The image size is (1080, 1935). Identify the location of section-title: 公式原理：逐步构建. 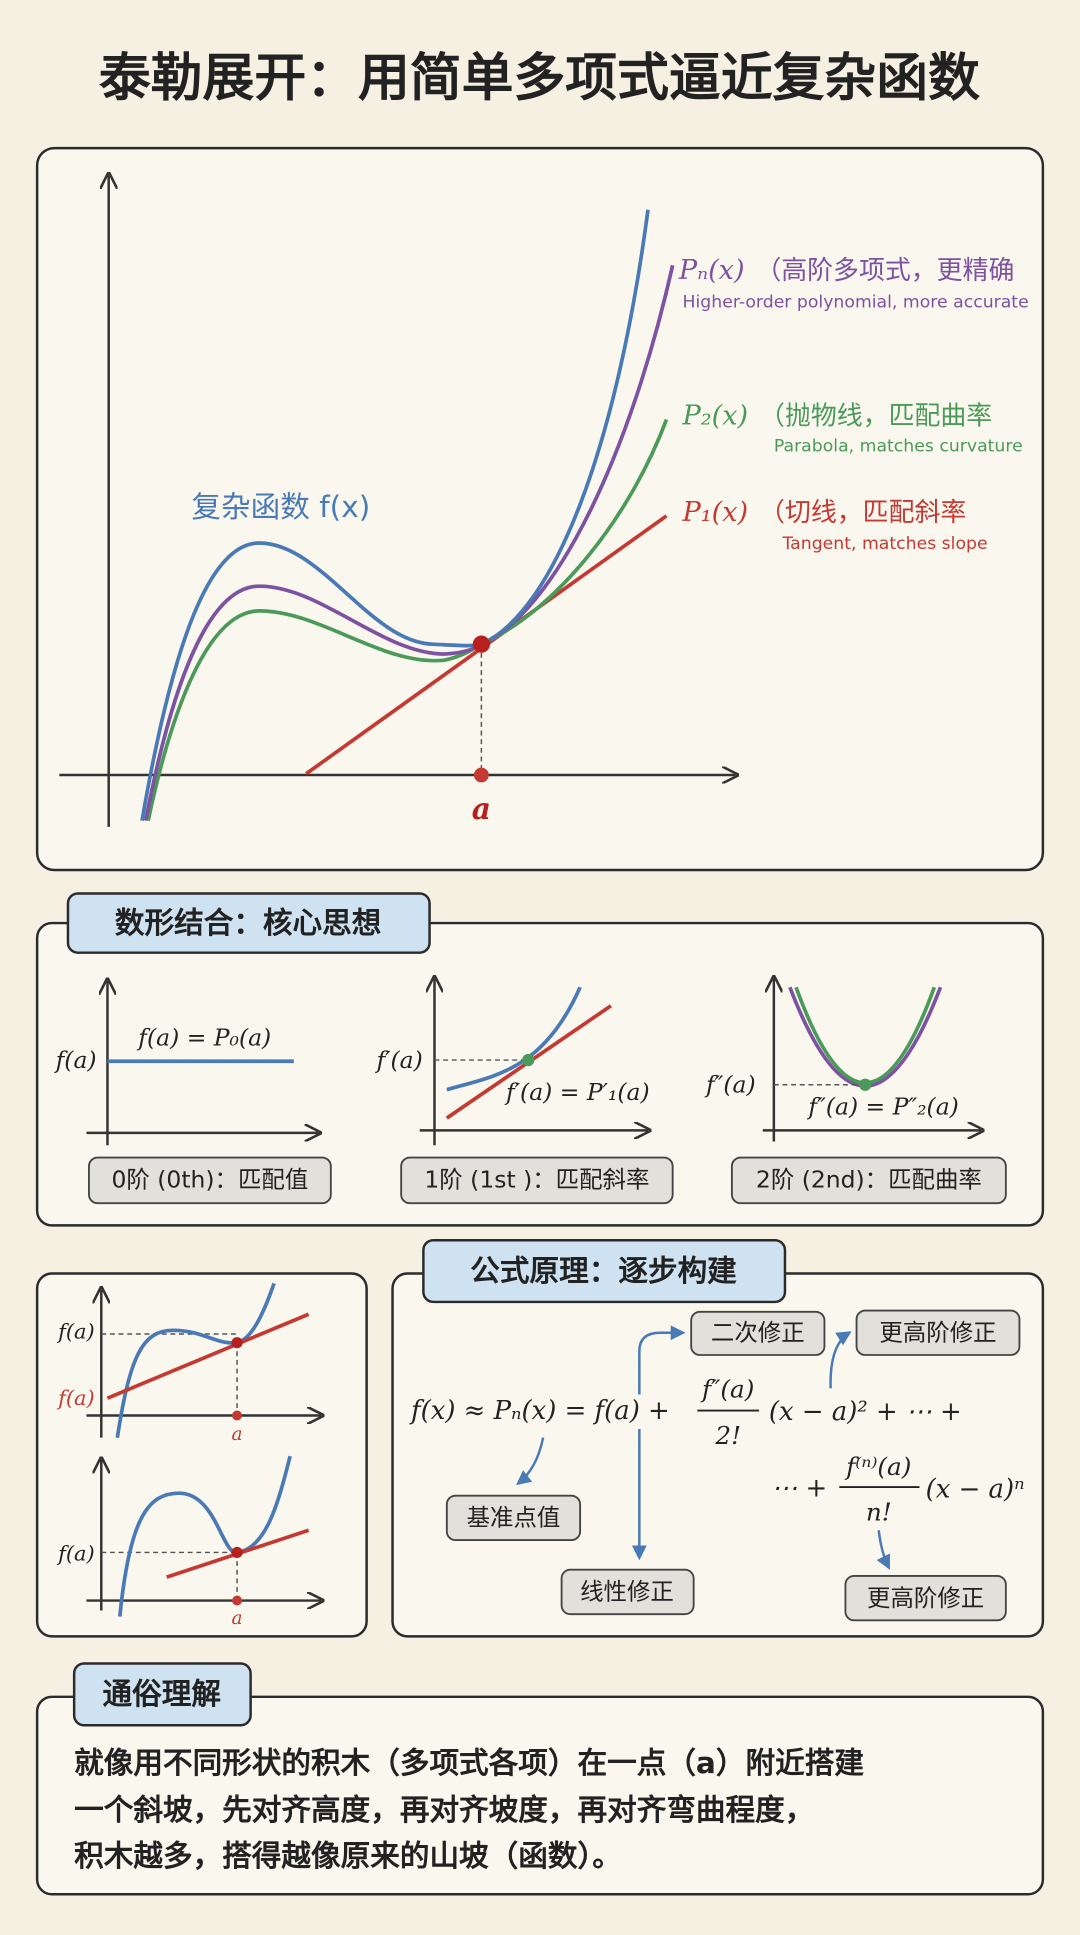
(603, 1271).